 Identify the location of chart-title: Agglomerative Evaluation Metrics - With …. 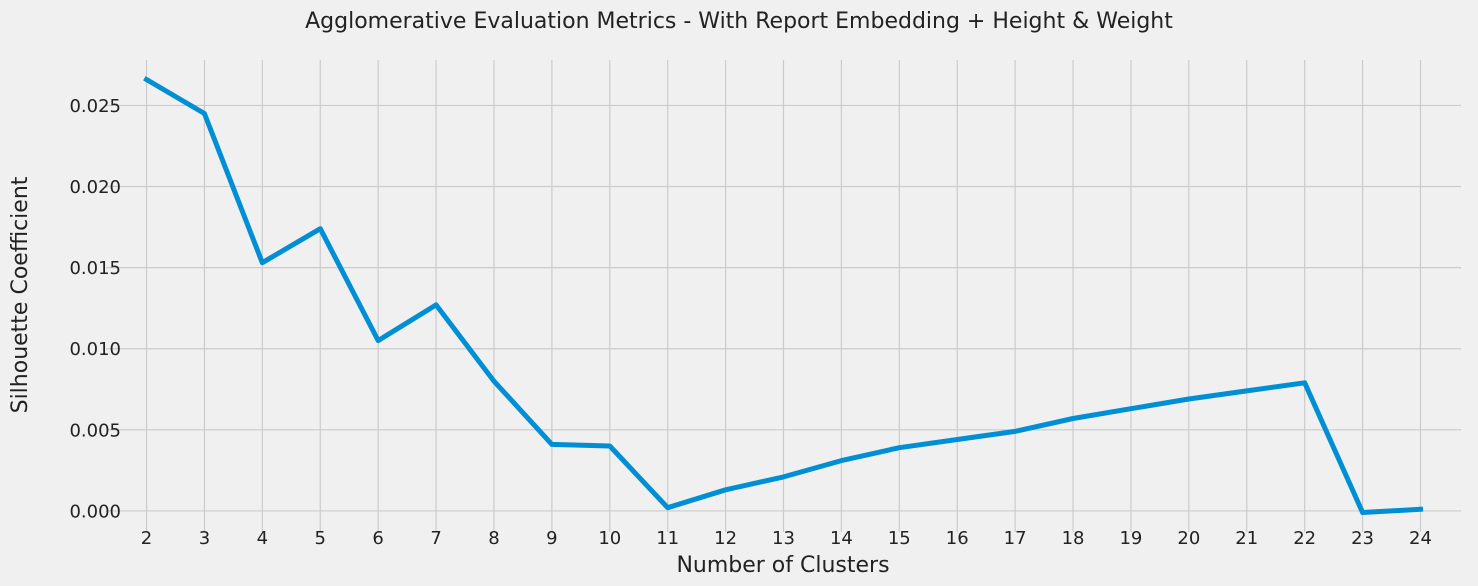
(739, 21).